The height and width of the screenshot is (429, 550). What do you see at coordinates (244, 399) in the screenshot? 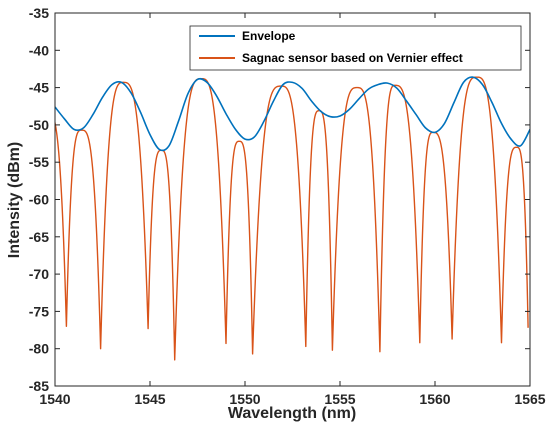
I see `x-tick-label: 1550` at bounding box center [244, 399].